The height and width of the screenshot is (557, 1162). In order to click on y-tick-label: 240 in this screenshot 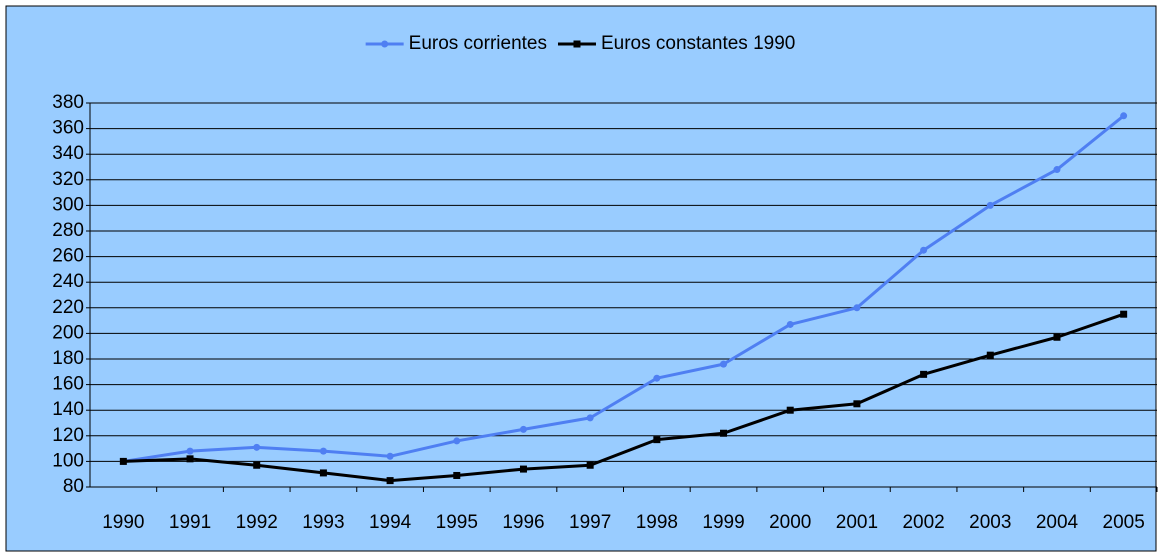, I will do `click(68, 281)`.